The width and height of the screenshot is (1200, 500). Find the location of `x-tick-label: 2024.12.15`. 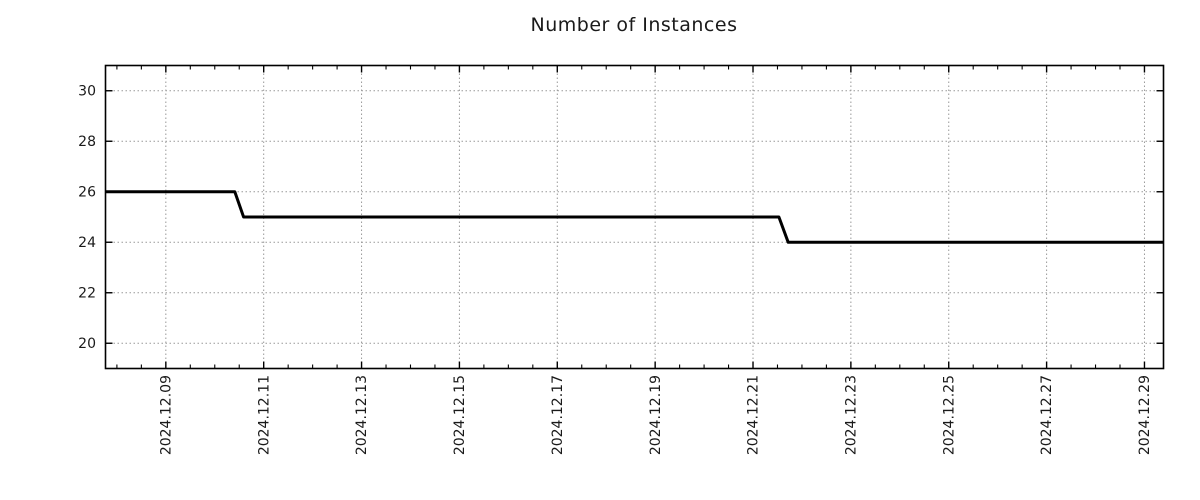

x-tick-label: 2024.12.15 is located at coordinates (460, 415).